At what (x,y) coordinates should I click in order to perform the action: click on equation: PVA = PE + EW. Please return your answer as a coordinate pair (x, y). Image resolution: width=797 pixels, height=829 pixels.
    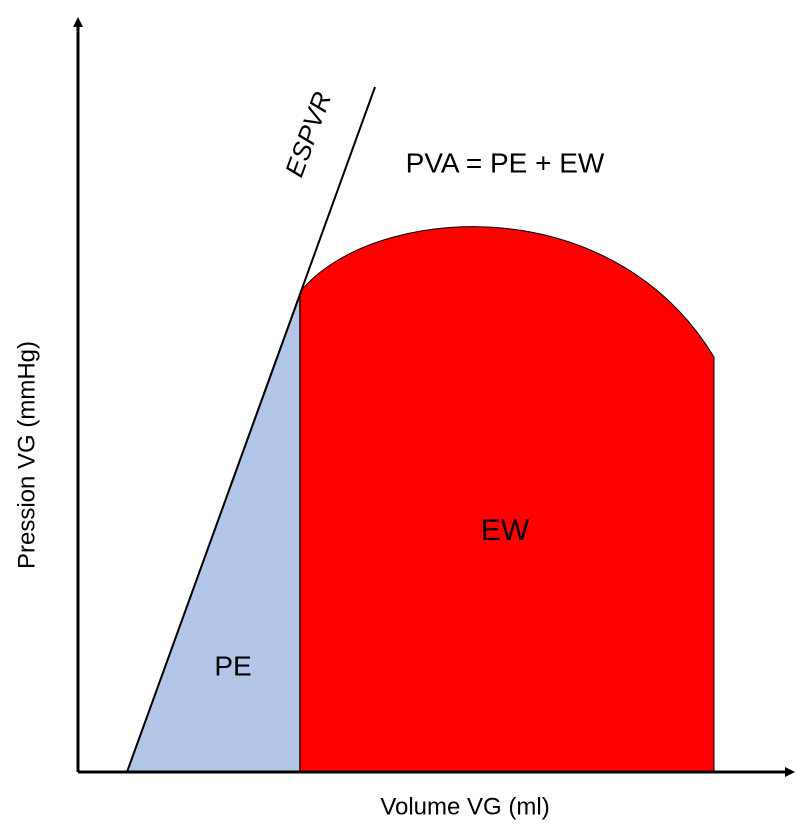
    Looking at the image, I should click on (505, 162).